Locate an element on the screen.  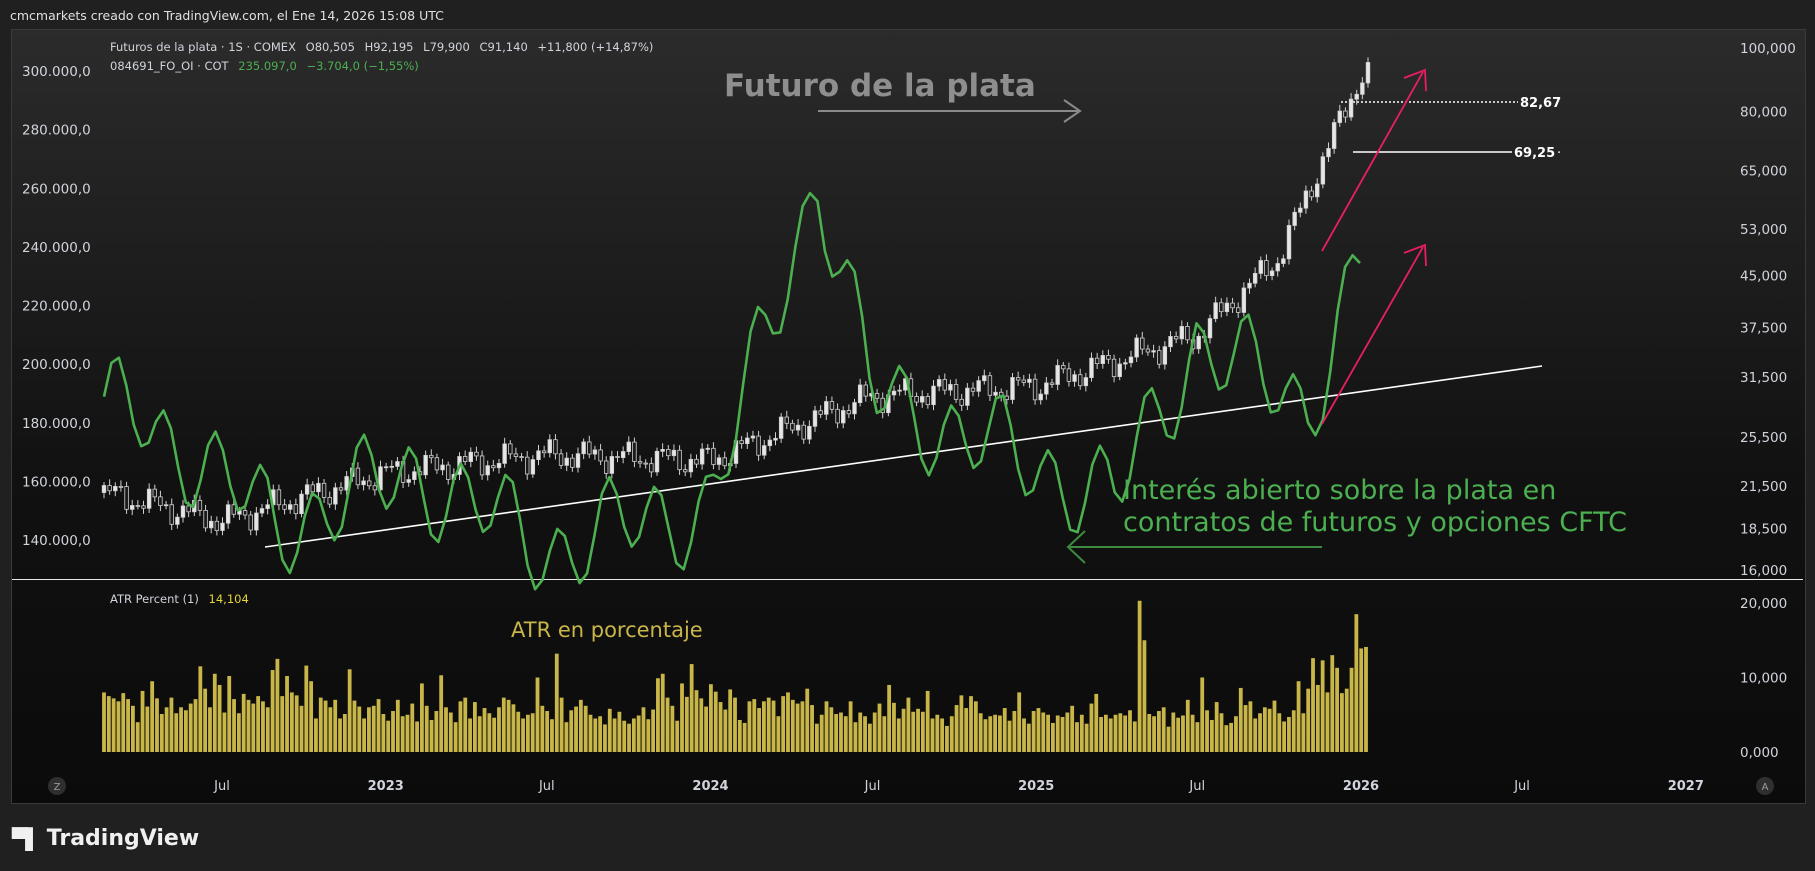
atr-bars is located at coordinates (735, 676).